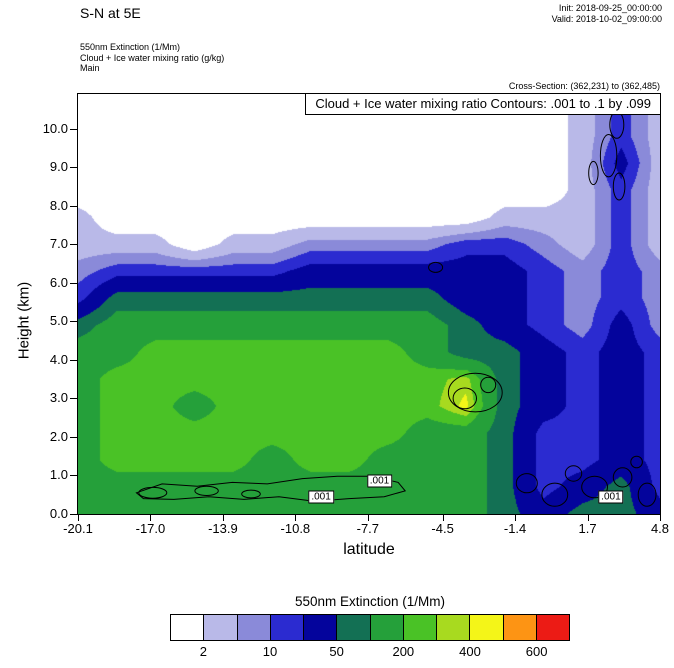 Image resolution: width=674 pixels, height=668 pixels. What do you see at coordinates (203, 651) in the screenshot?
I see `colorbar-tick-label: 2` at bounding box center [203, 651].